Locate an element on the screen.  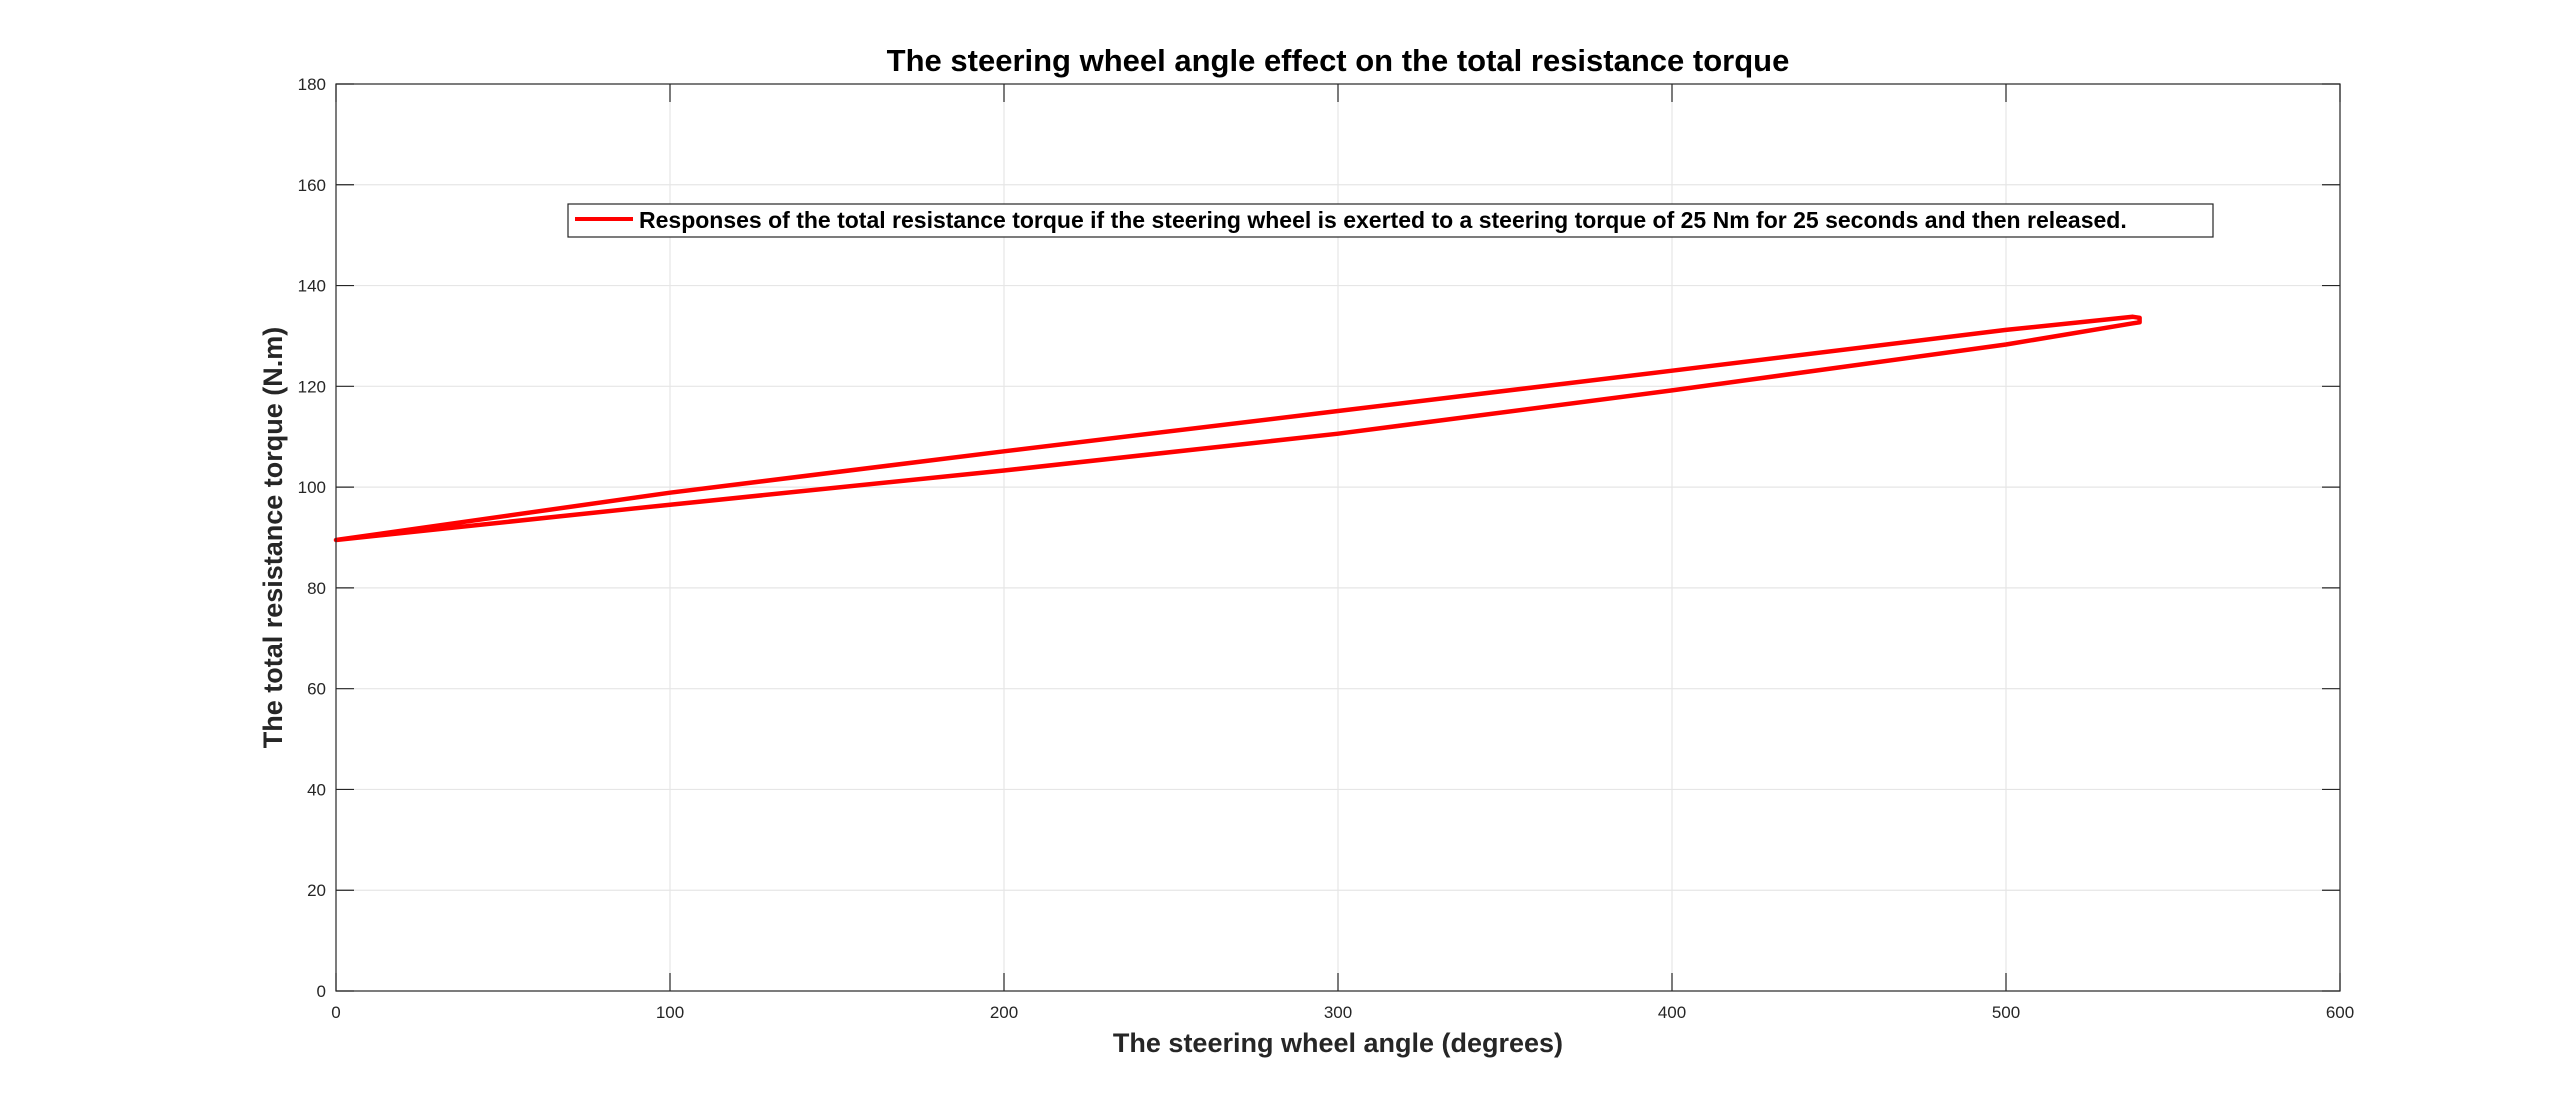
y-tick-label: 60 is located at coordinates (316, 689).